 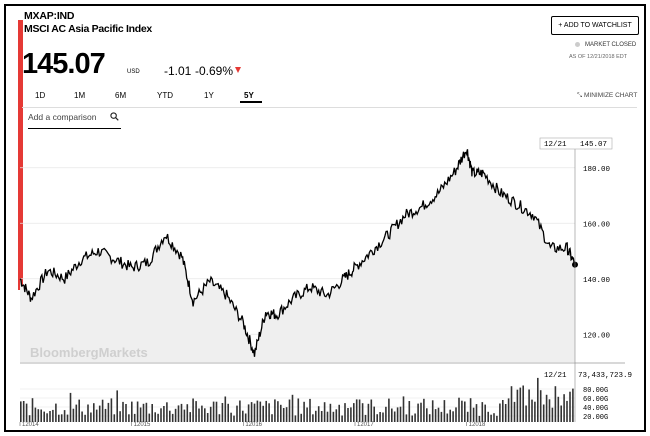 What do you see at coordinates (40, 95) in the screenshot?
I see `tab-1d: 1D` at bounding box center [40, 95].